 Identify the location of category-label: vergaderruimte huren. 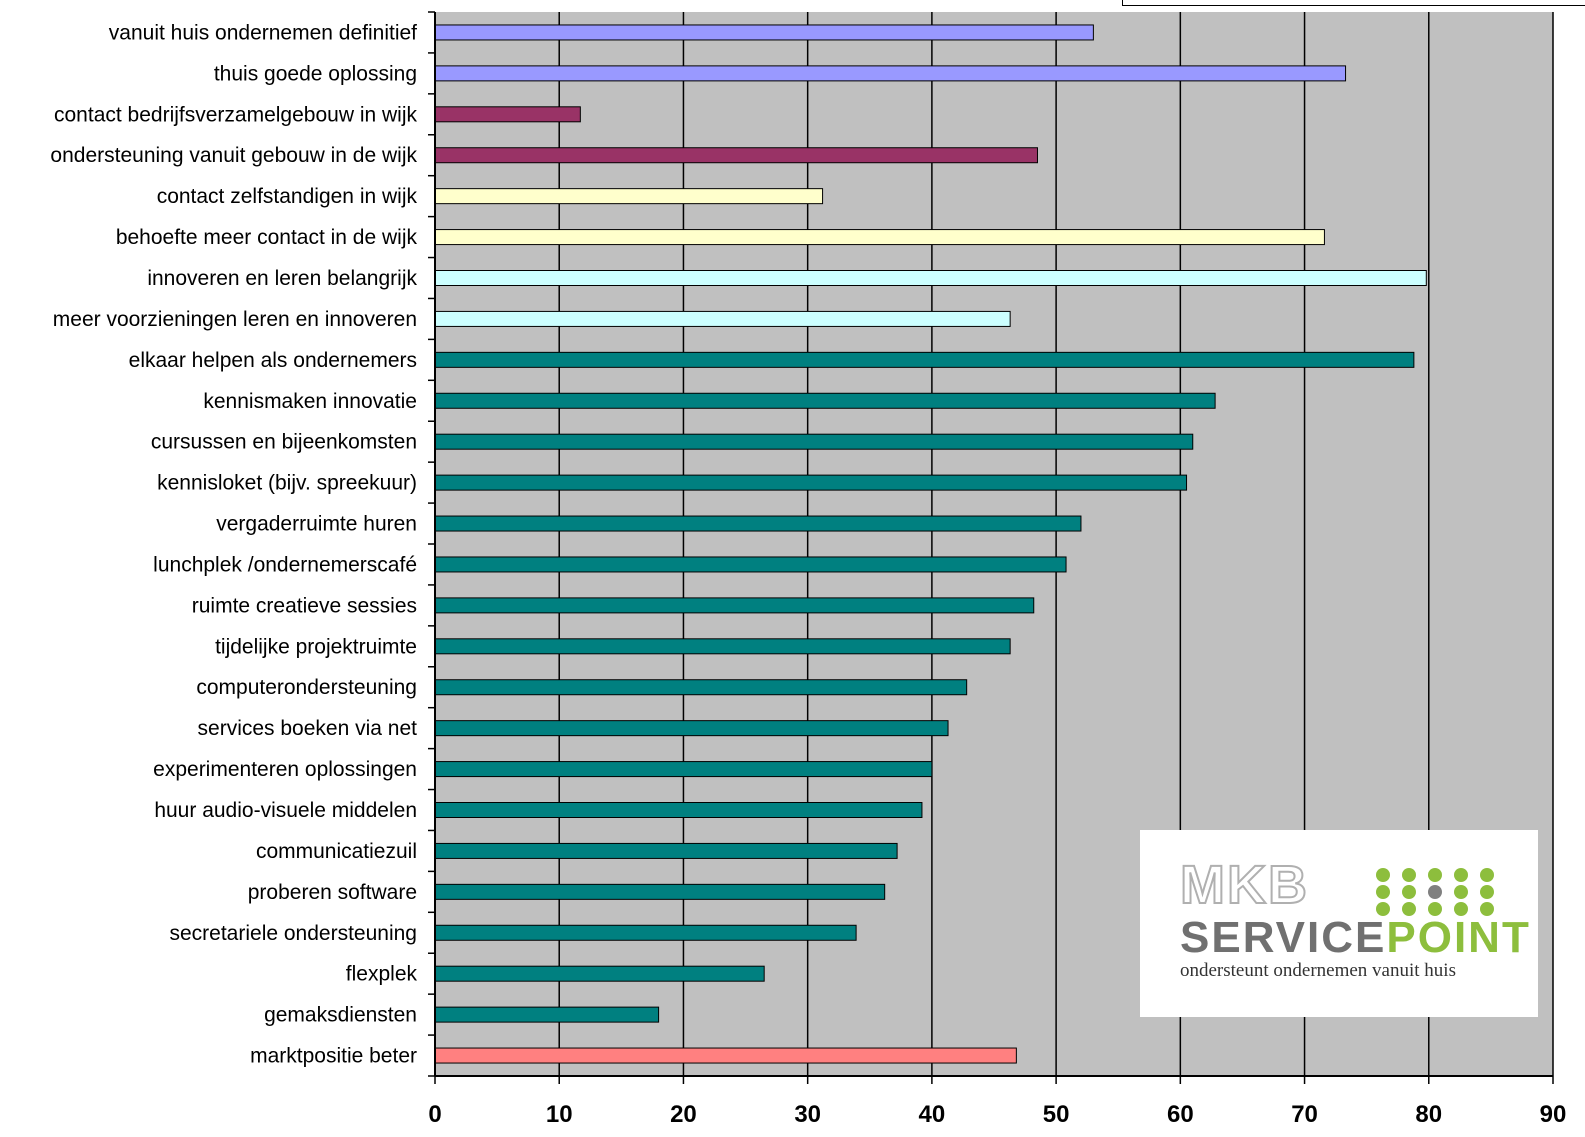
(316, 524).